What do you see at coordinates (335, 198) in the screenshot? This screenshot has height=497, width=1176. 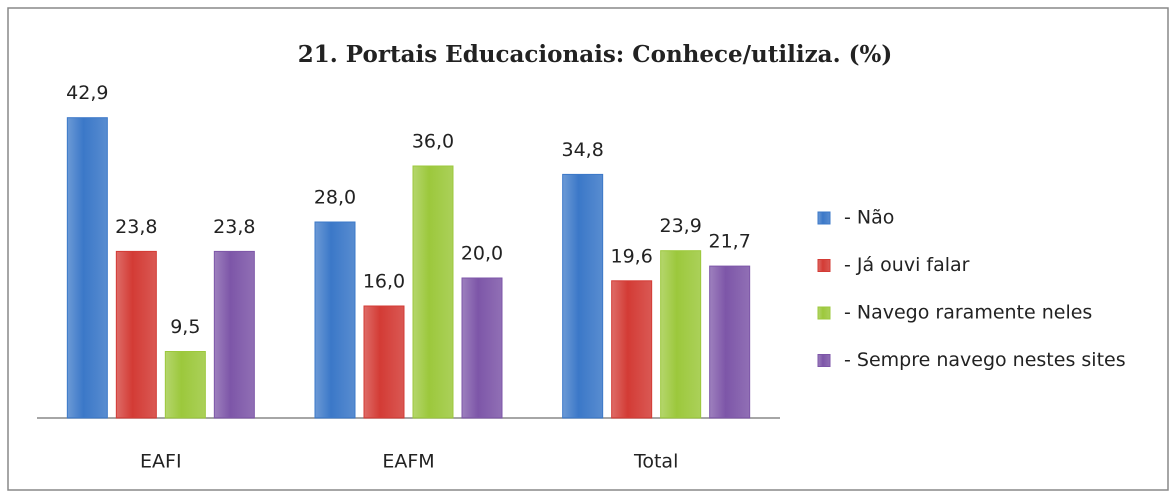 I see `value-label: 28,0` at bounding box center [335, 198].